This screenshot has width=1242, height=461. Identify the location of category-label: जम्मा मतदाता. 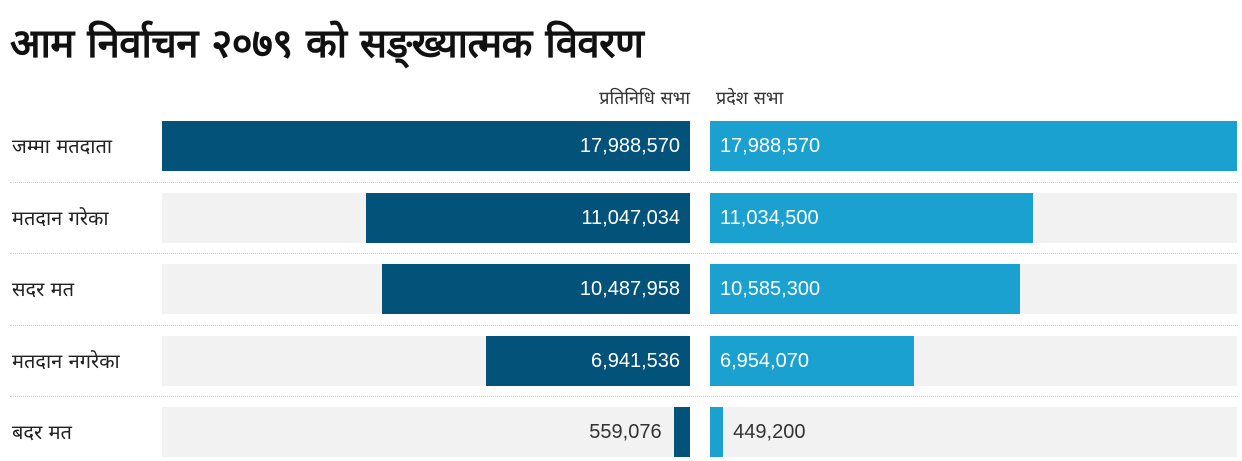
(62, 146).